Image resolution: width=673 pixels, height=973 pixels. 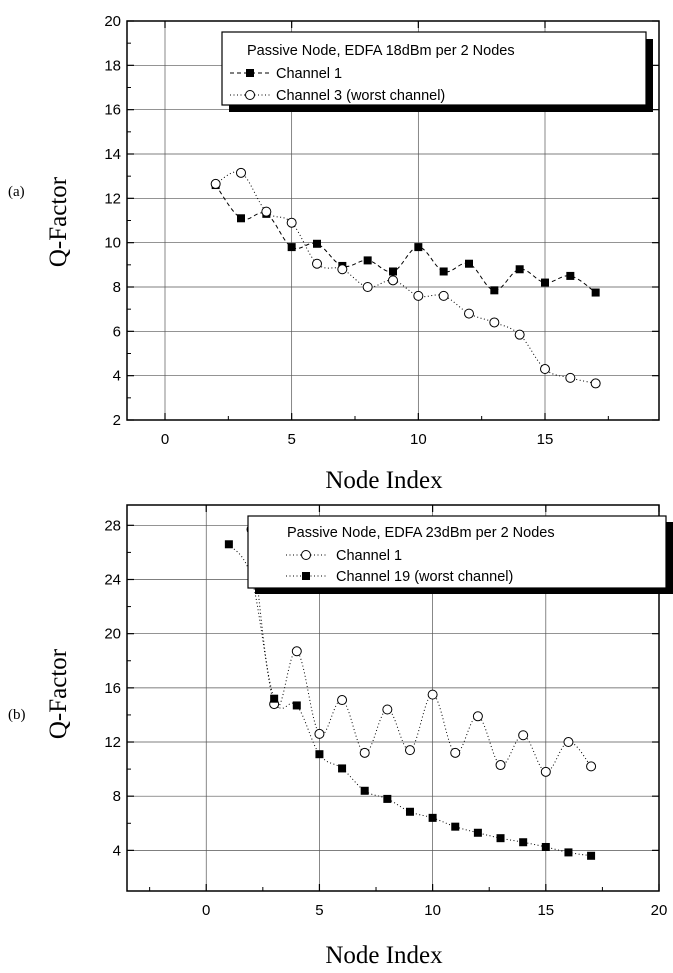 I want to click on legend-label-b-s1: Channel 1, so click(x=369, y=556).